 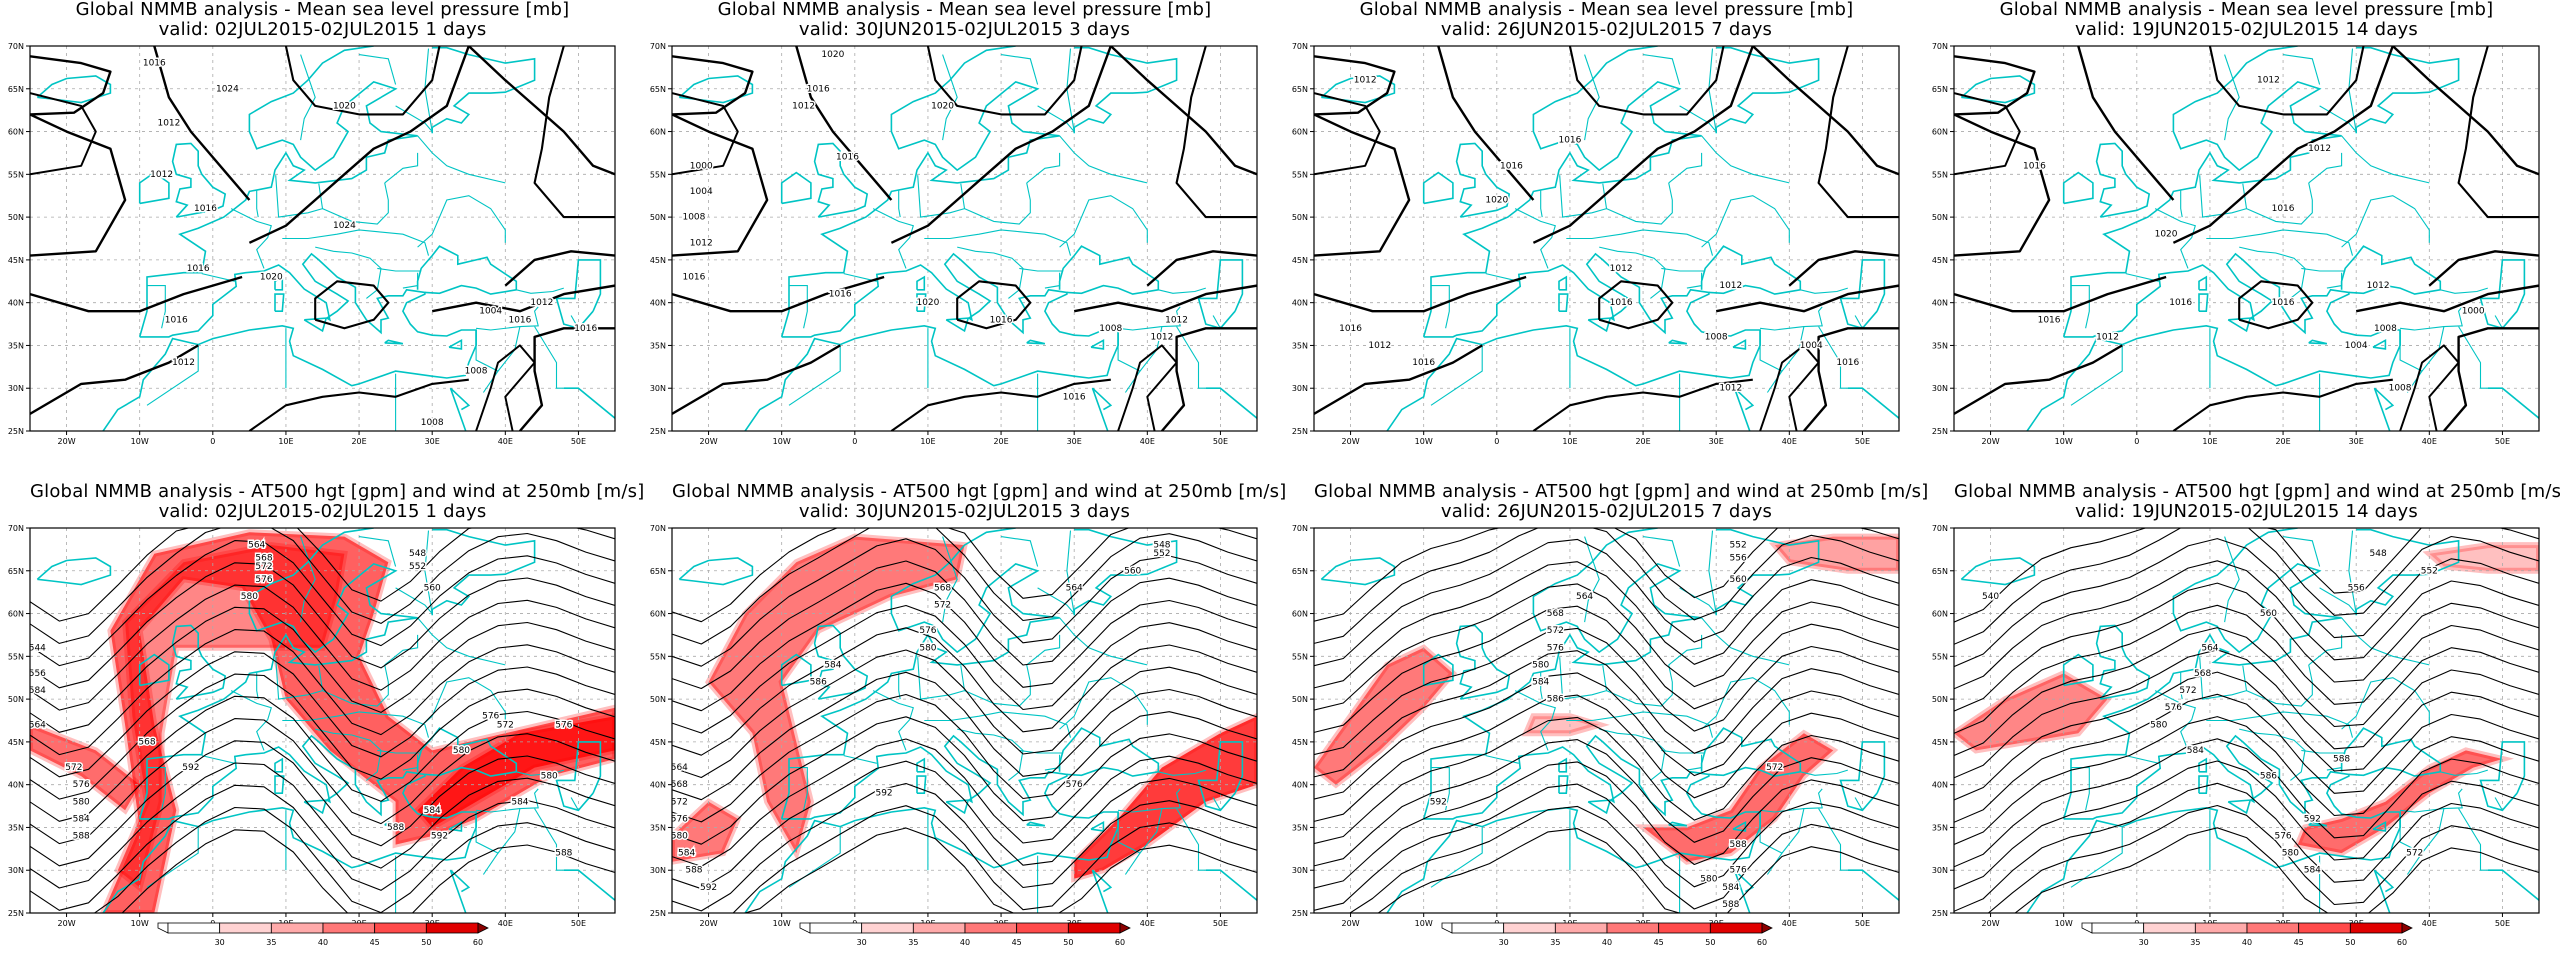 I want to click on colorbar-tick-label: 30, so click(x=861, y=942).